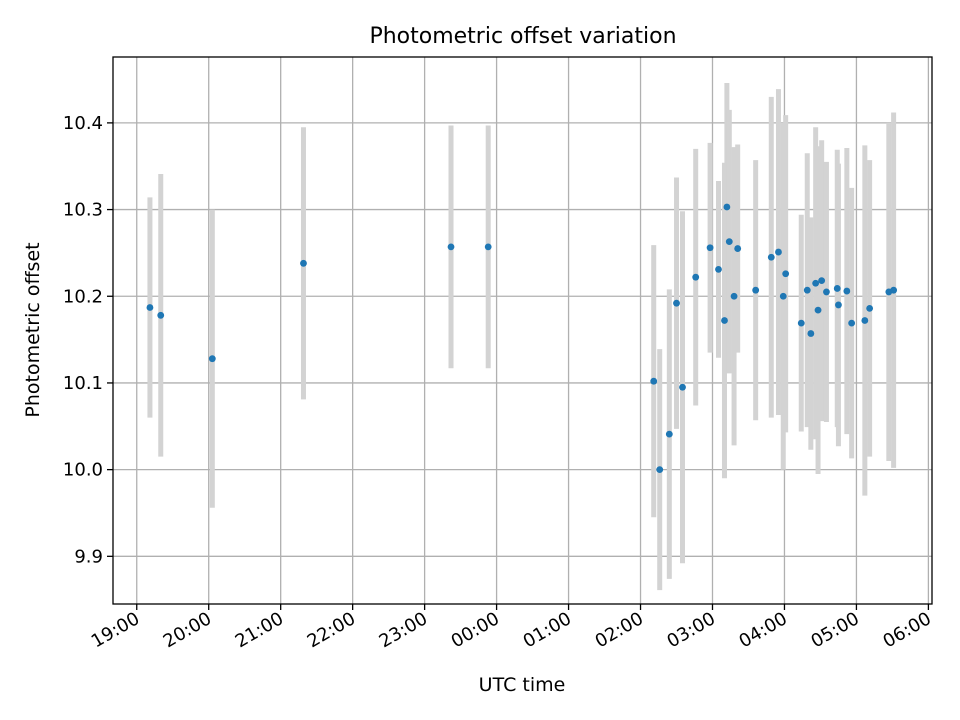  What do you see at coordinates (83, 383) in the screenshot?
I see `y-tick-label: 10.1` at bounding box center [83, 383].